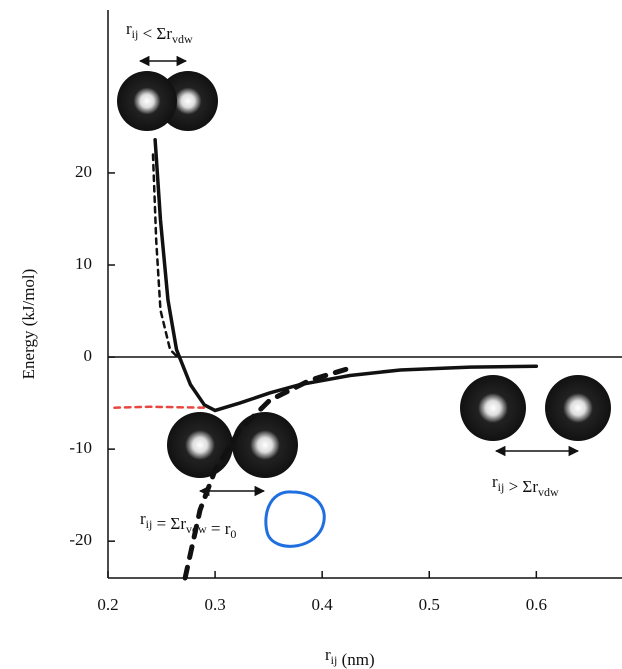  I want to click on x-tick-label: 0.3, so click(214, 604).